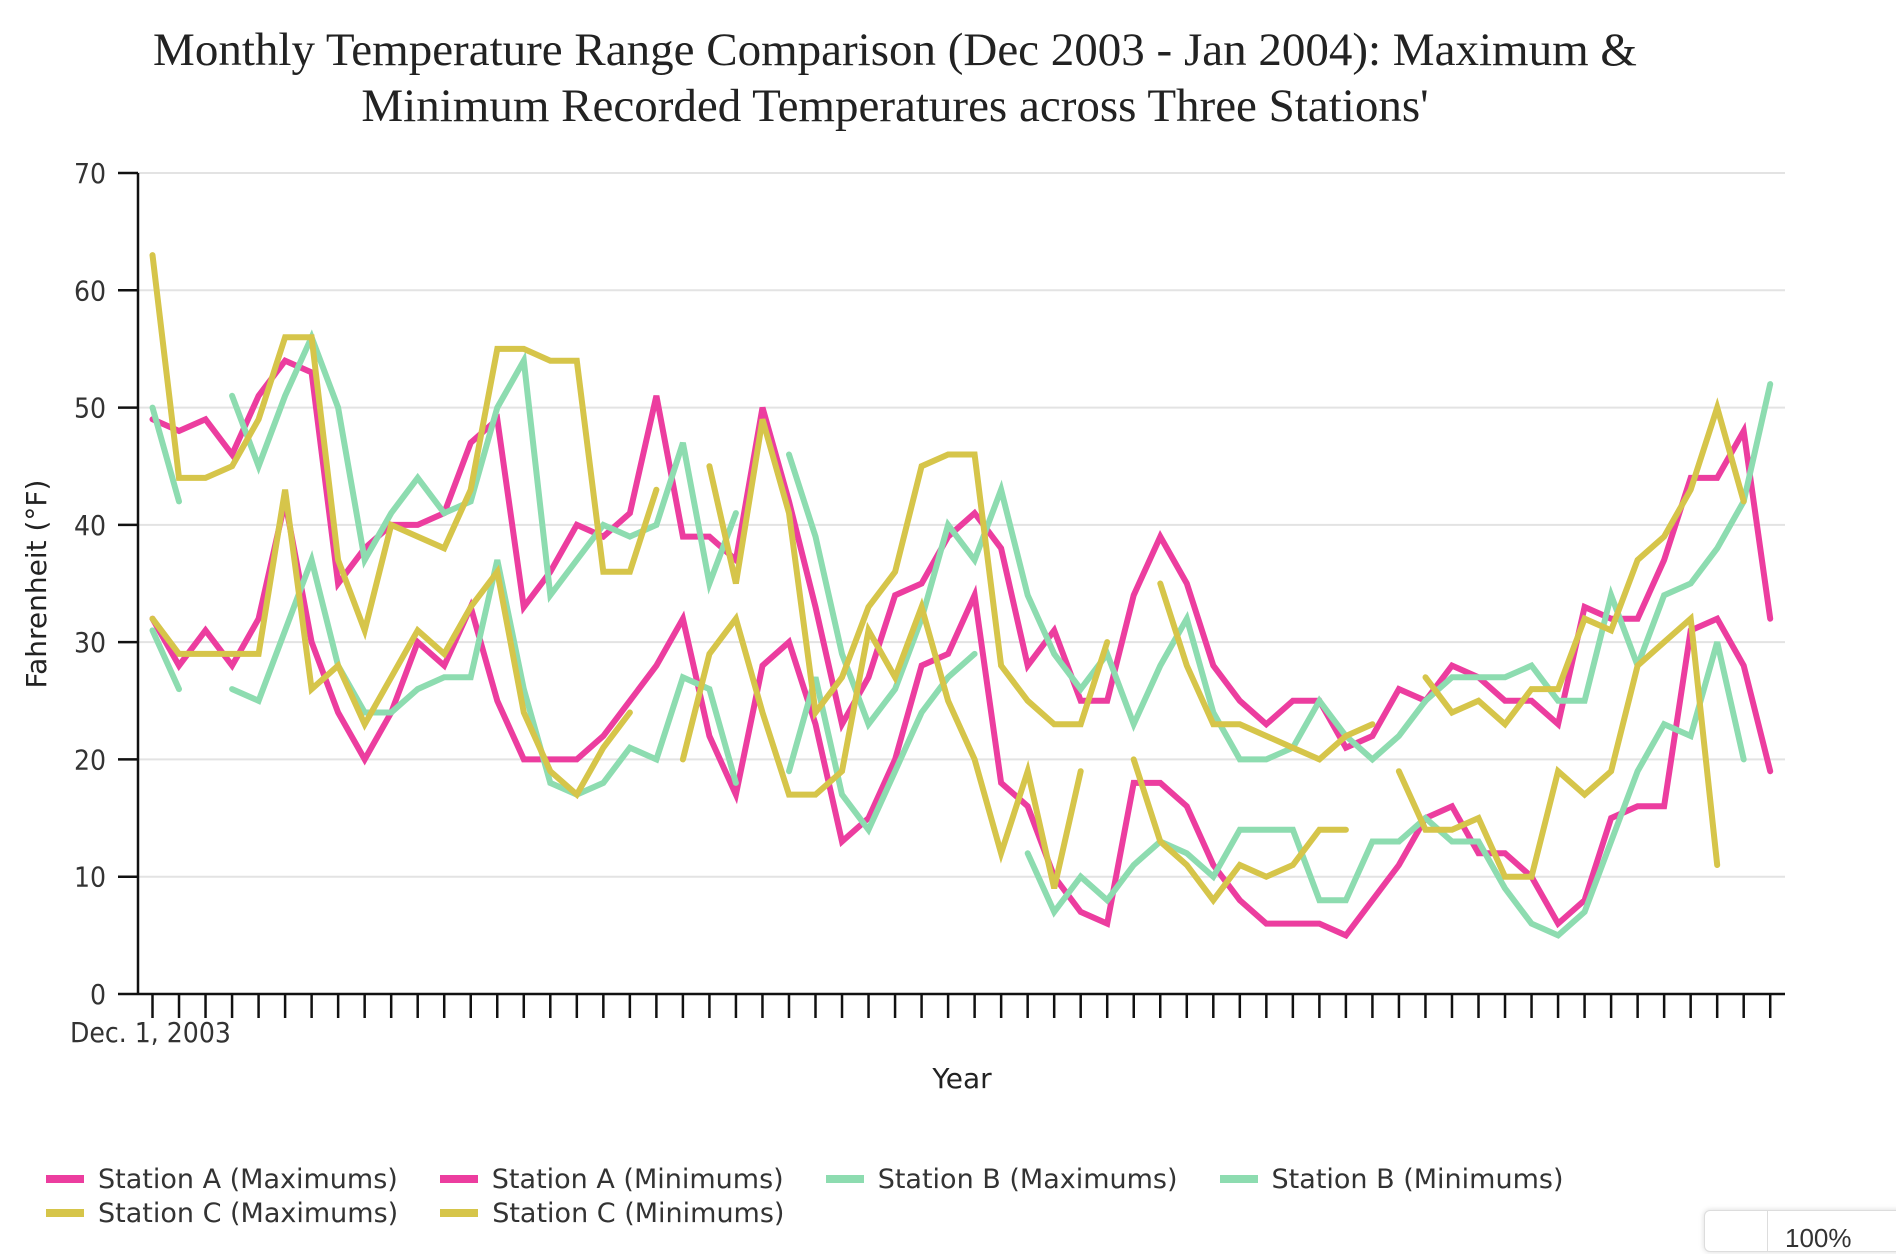 Image resolution: width=1896 pixels, height=1254 pixels. What do you see at coordinates (248, 1179) in the screenshot?
I see `legend-label: Station A (Maximums)` at bounding box center [248, 1179].